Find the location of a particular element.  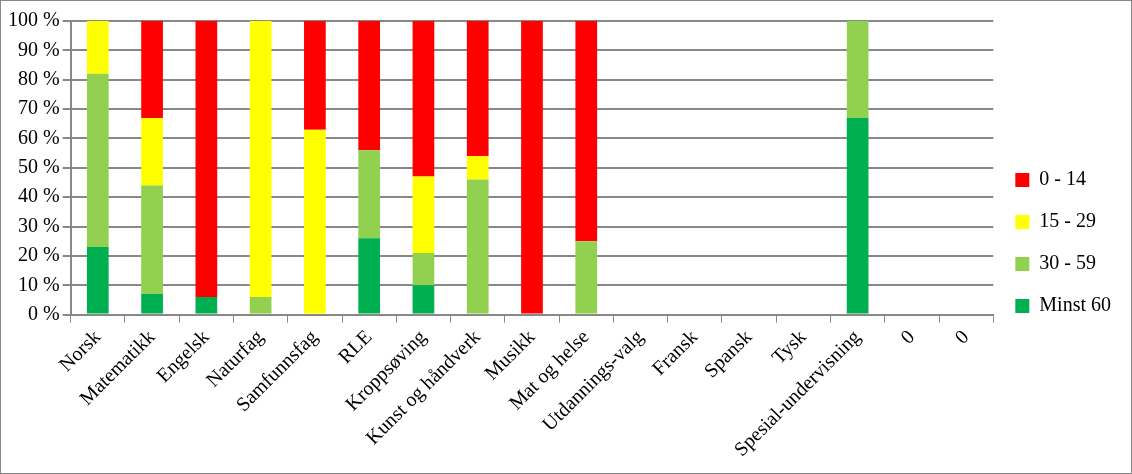

y-tick-label: 80 % is located at coordinates (38, 77).